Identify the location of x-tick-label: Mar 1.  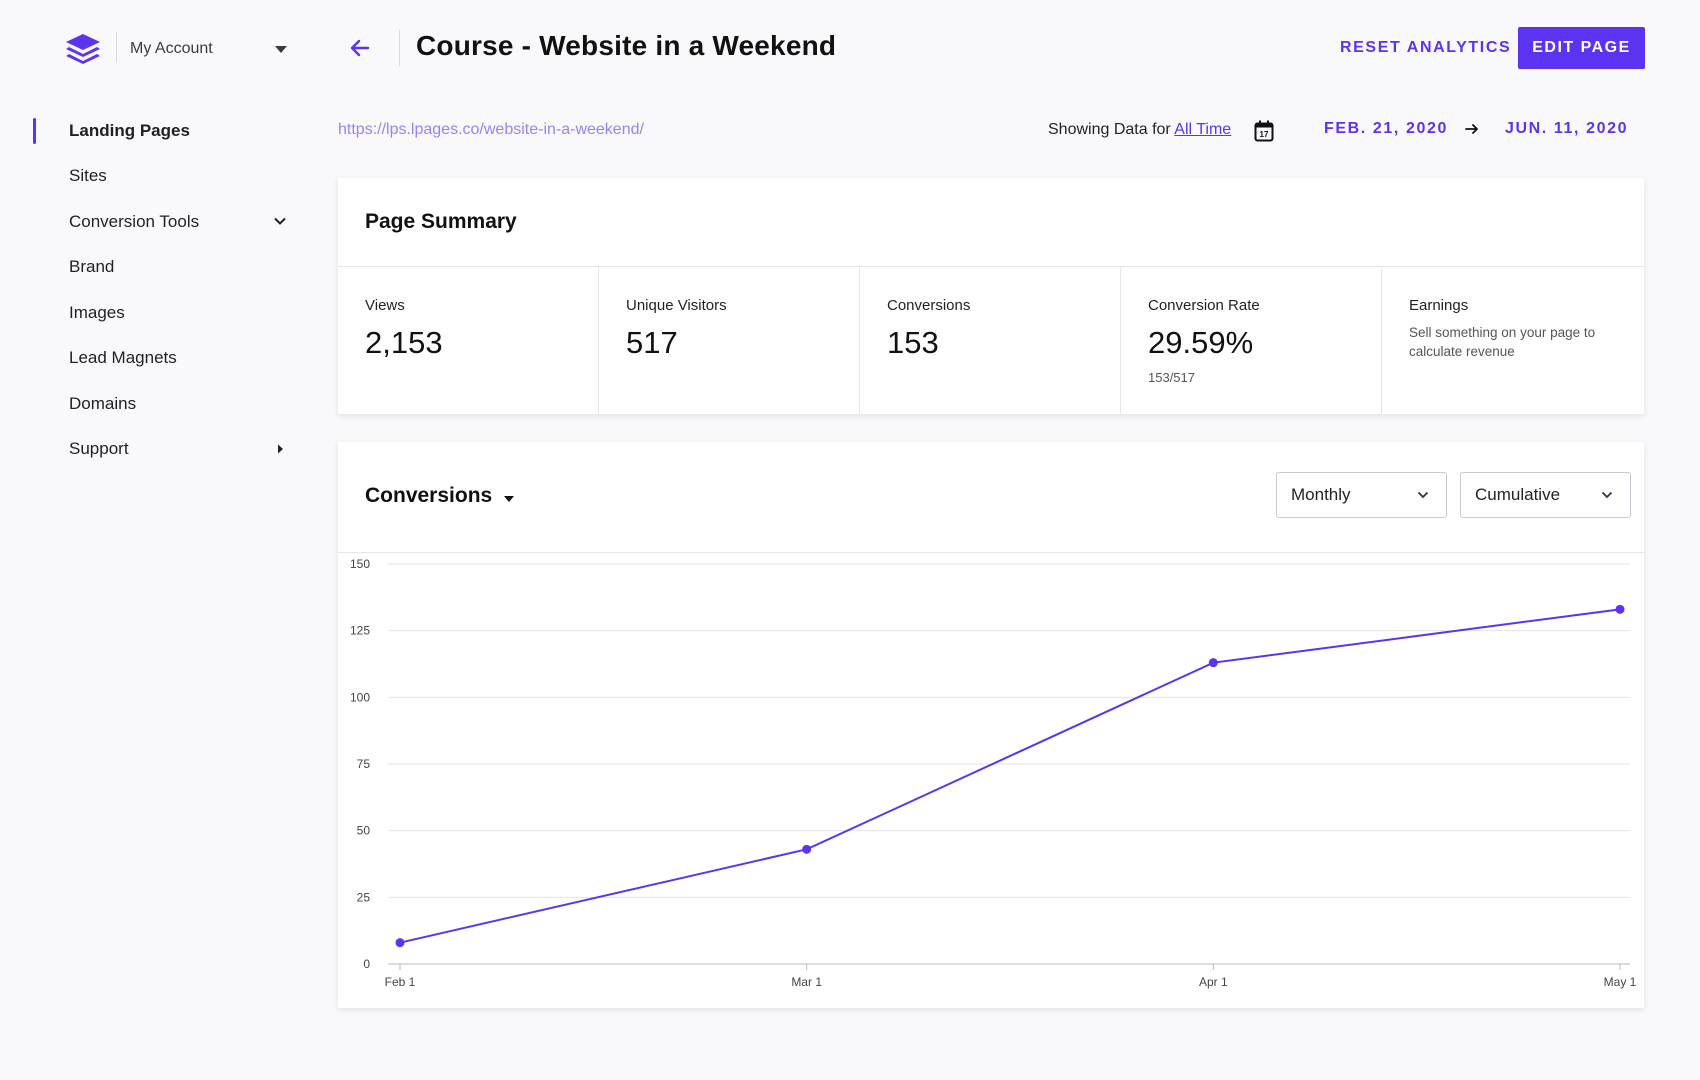
(806, 982).